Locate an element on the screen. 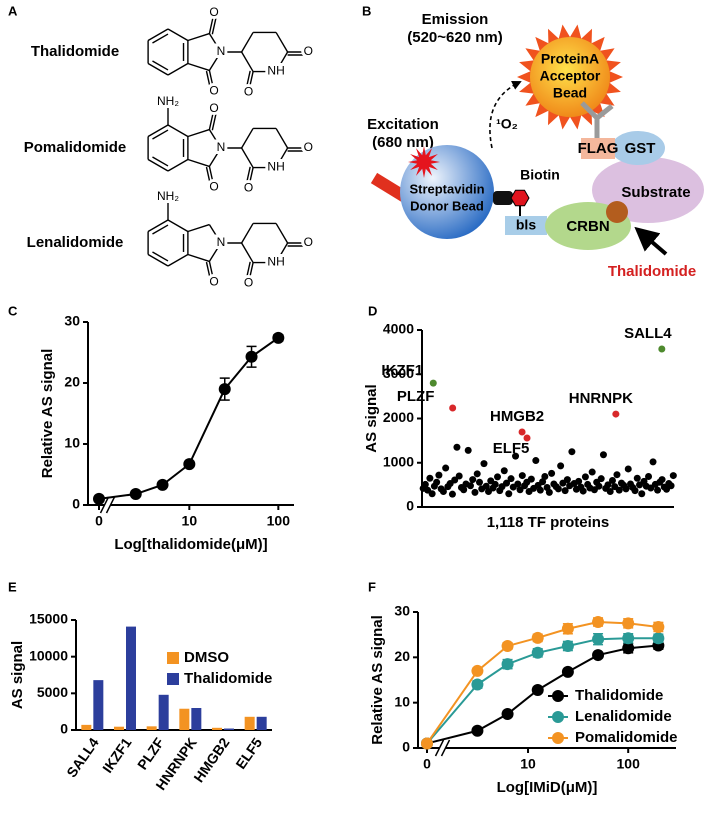  y-axis-label: AS signal is located at coordinates (17, 675).